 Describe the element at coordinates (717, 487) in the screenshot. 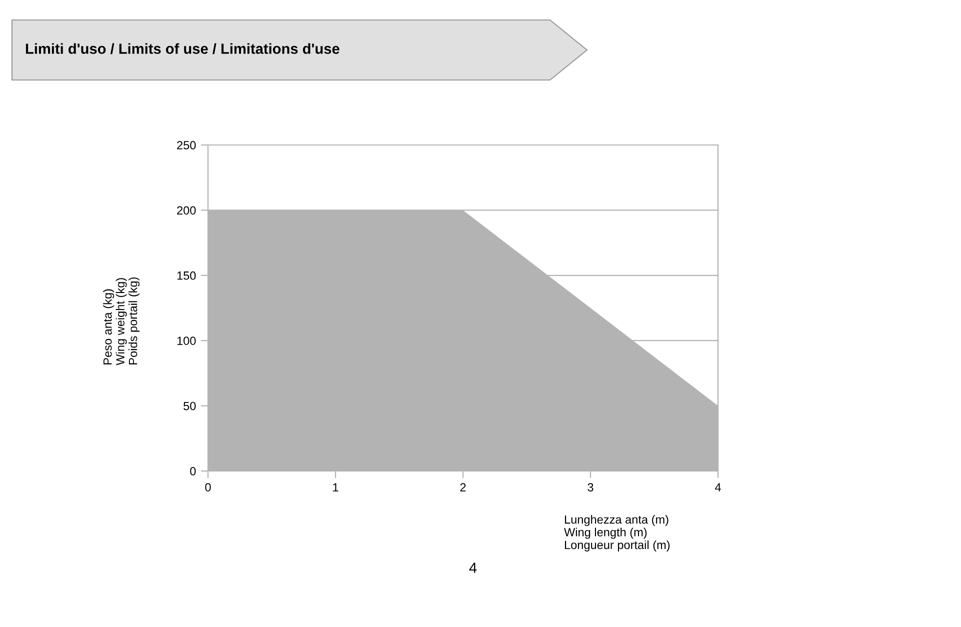

I see `x-tick-label: 4` at that location.